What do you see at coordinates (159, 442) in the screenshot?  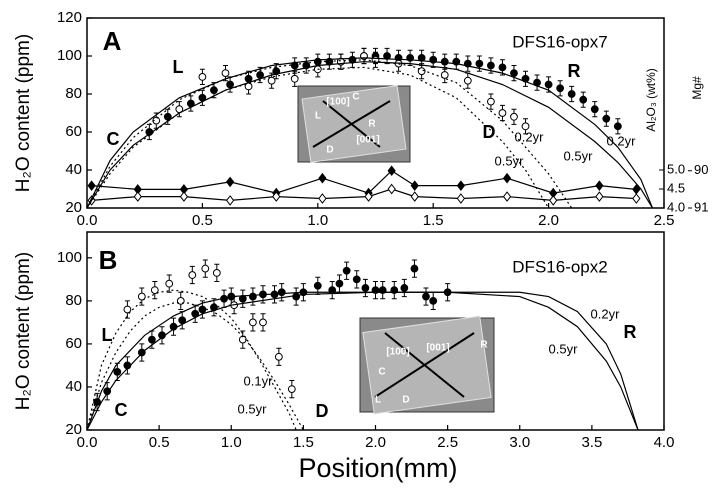 I see `x-tick-label: 0.5` at bounding box center [159, 442].